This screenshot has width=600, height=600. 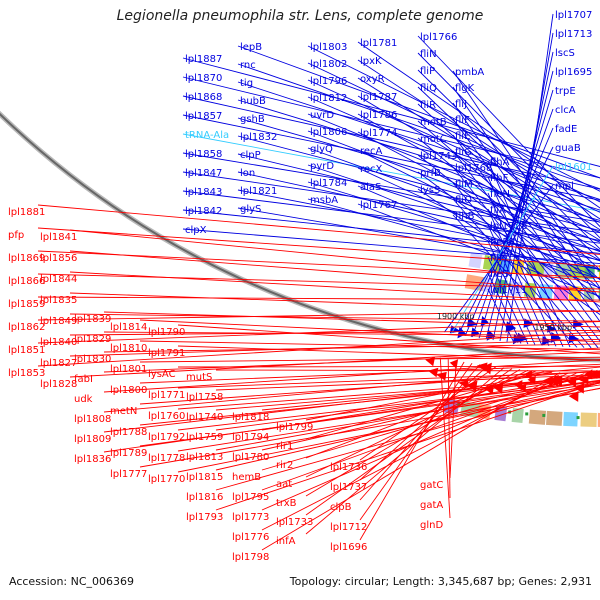 I want to click on reverse-gene-label: lpl1840, so click(x=58, y=342).